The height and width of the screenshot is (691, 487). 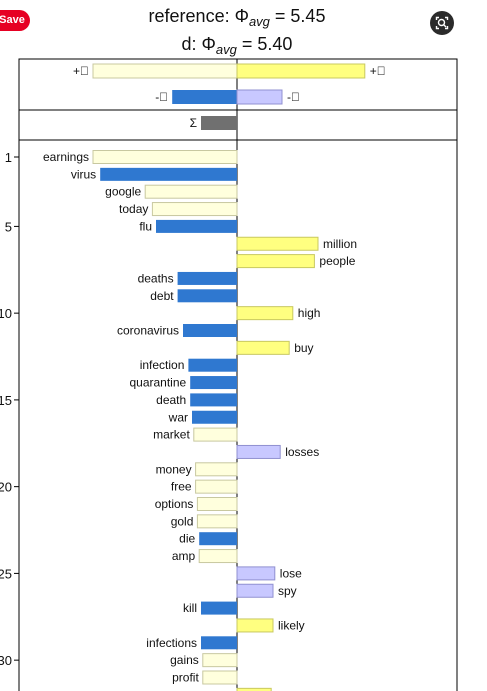 I want to click on y-tick-label: 10, so click(x=6, y=313).